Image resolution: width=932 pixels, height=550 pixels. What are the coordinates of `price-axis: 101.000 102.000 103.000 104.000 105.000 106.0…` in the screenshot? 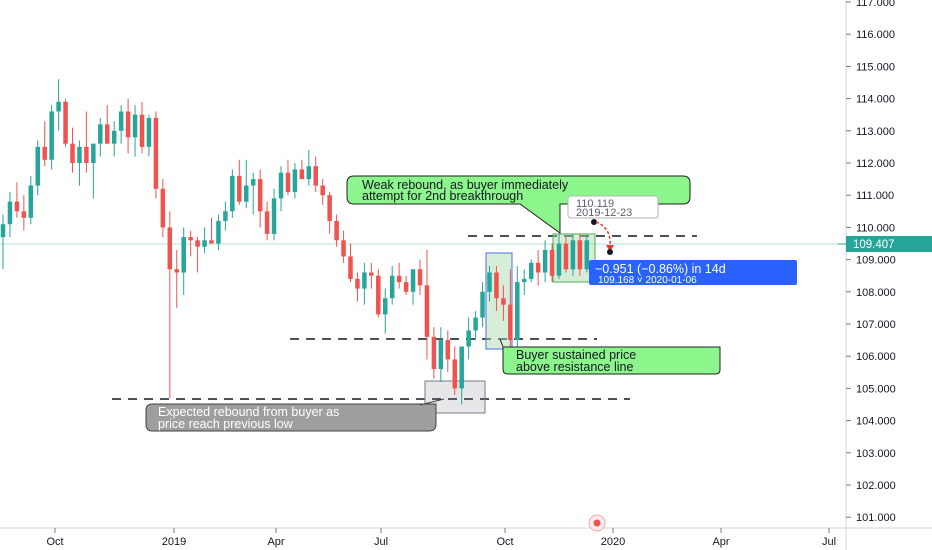 It's located at (871, 262).